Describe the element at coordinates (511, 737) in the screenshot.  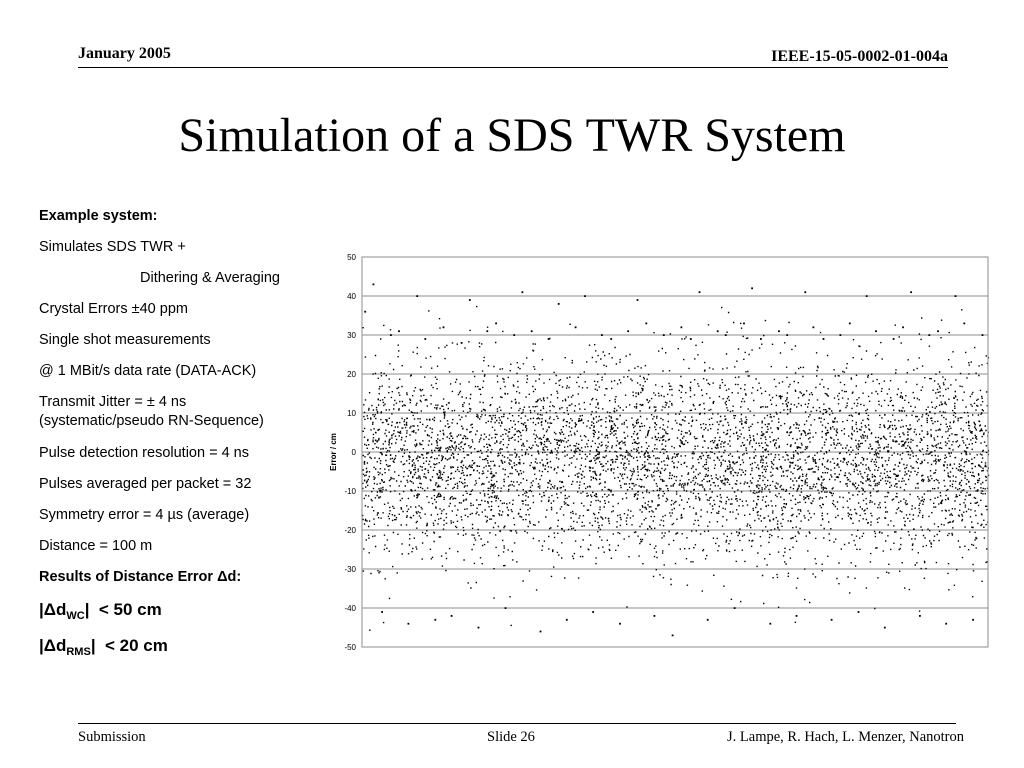
I see `footer-slide-number: Slide 26` at that location.